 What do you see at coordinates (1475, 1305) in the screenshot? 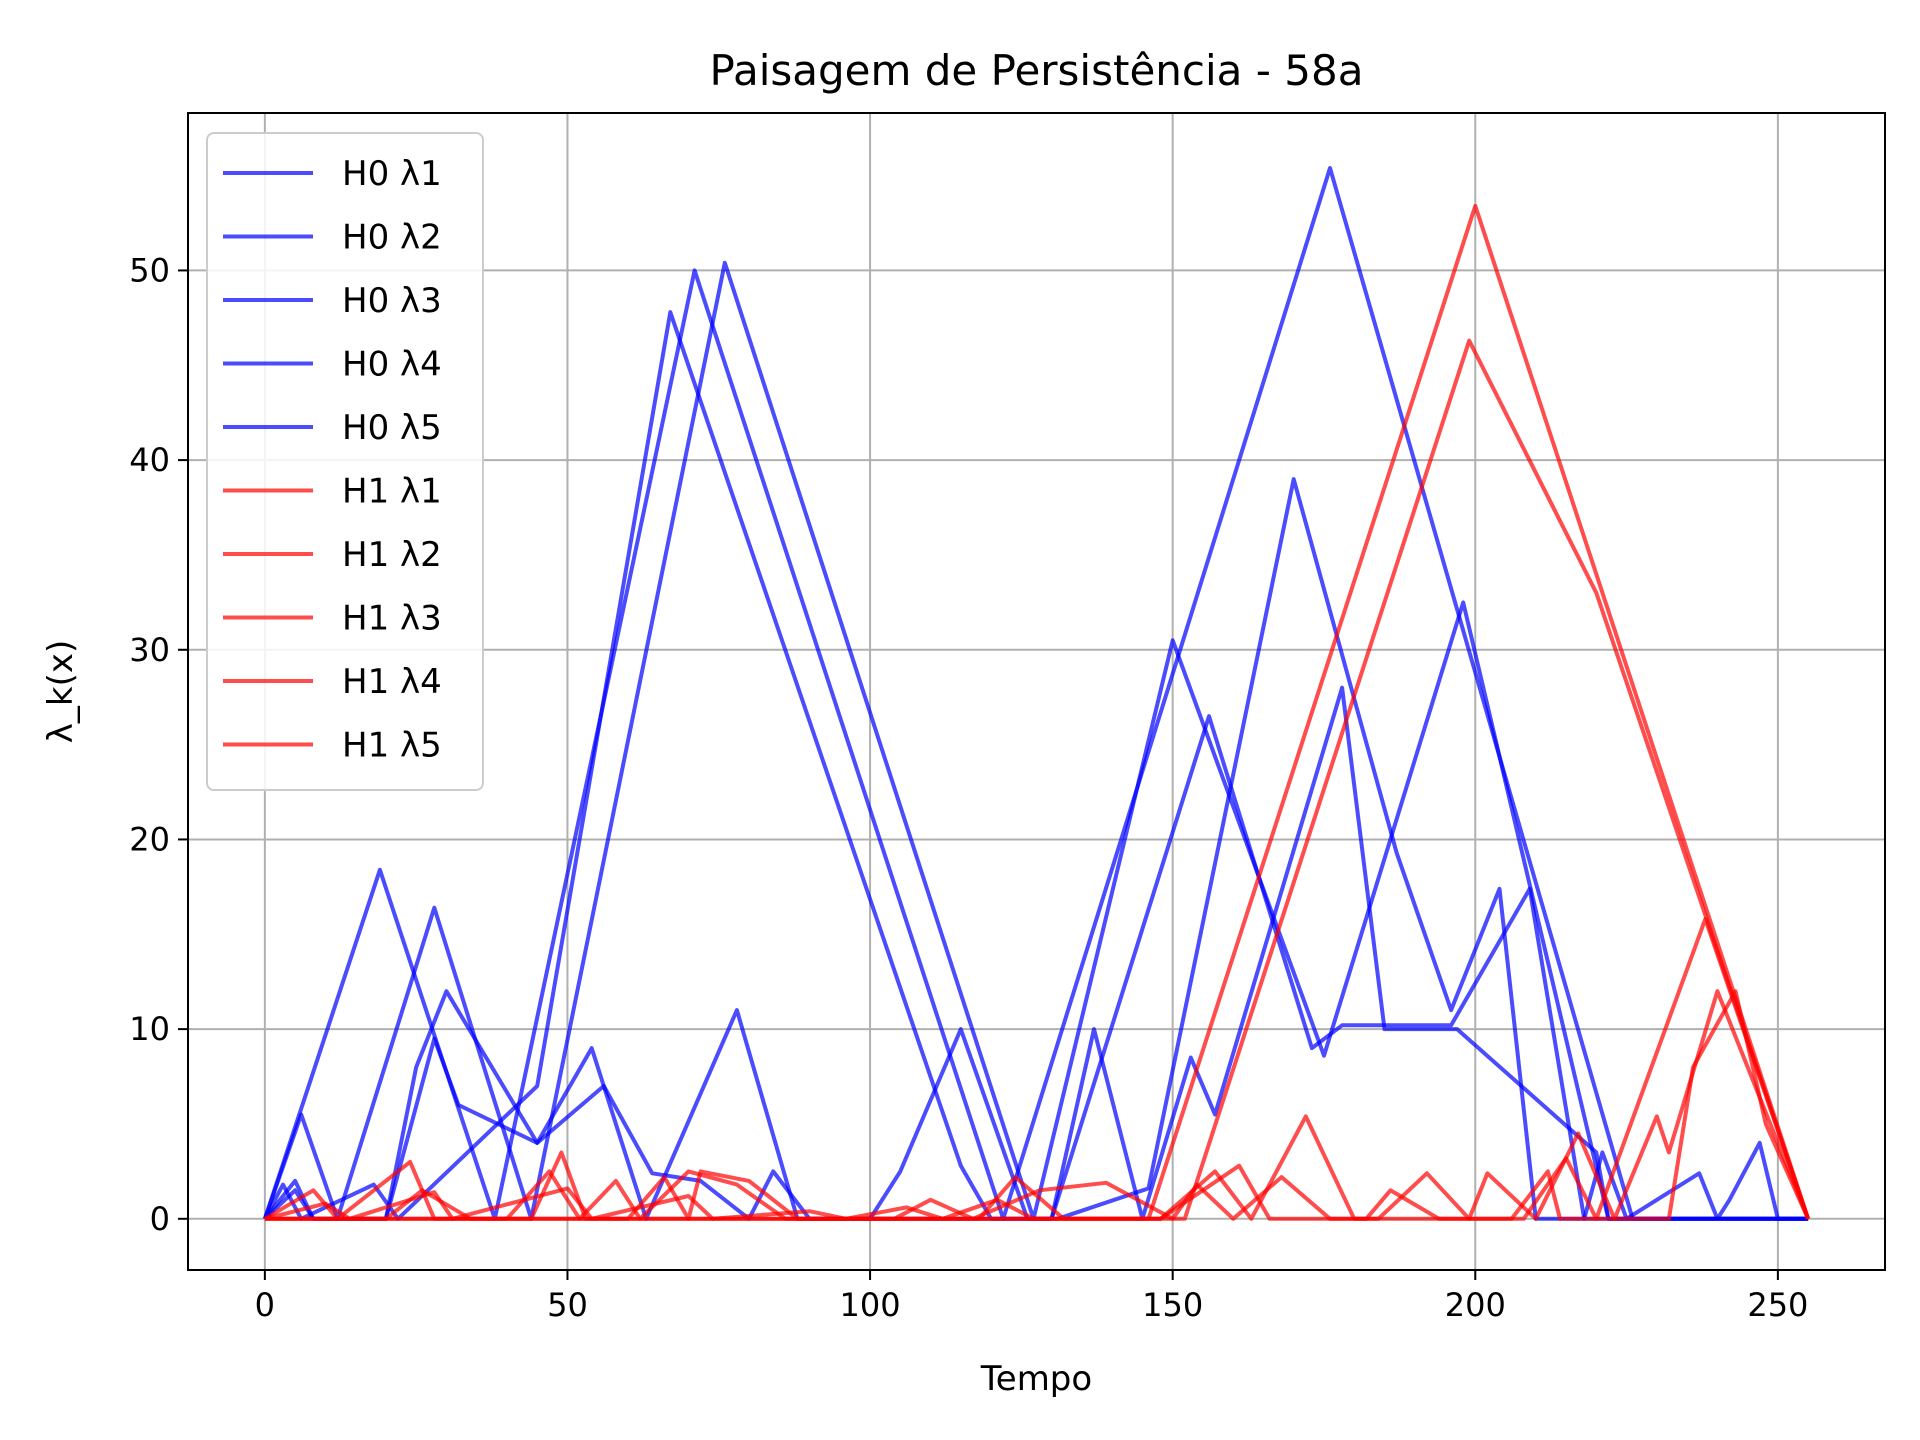
I see `x-tick-label: 200` at bounding box center [1475, 1305].